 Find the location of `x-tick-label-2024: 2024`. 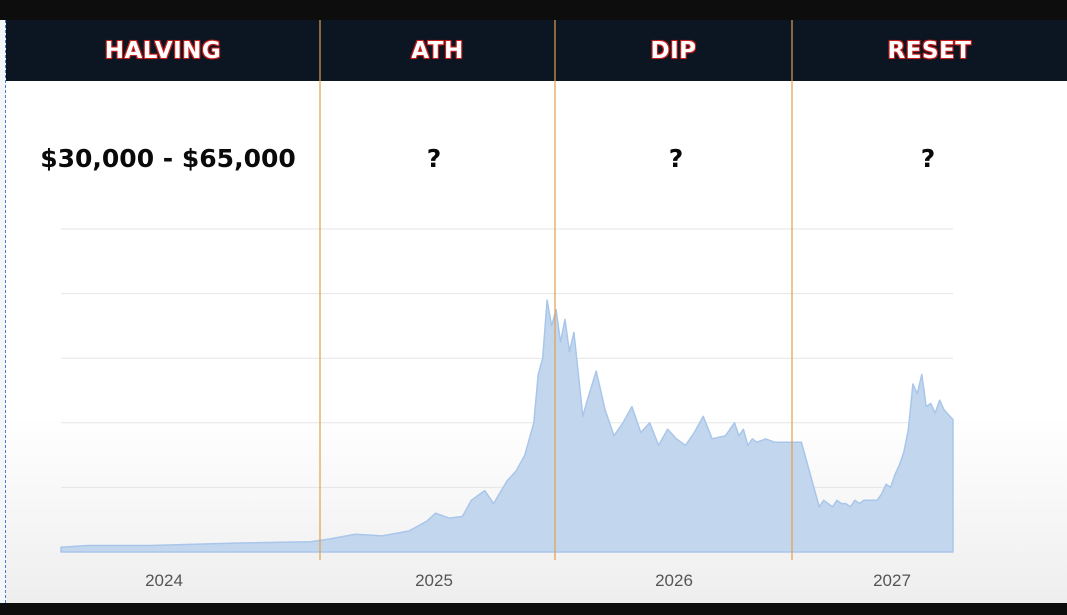

x-tick-label-2024: 2024 is located at coordinates (164, 580).